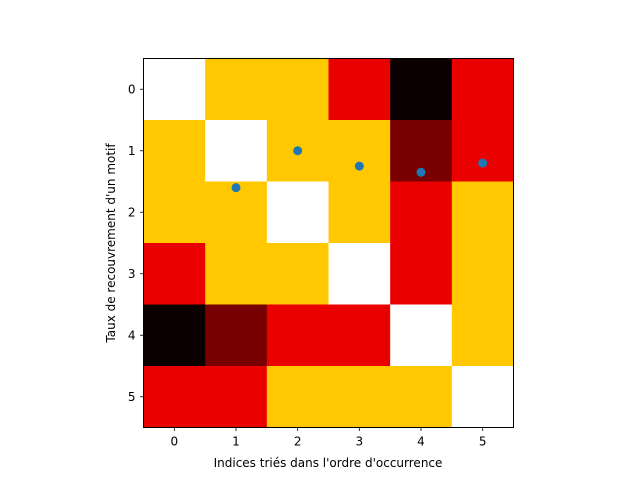 This screenshot has height=480, width=640. Describe the element at coordinates (132, 89) in the screenshot. I see `y-tick-label-0: 0` at that location.